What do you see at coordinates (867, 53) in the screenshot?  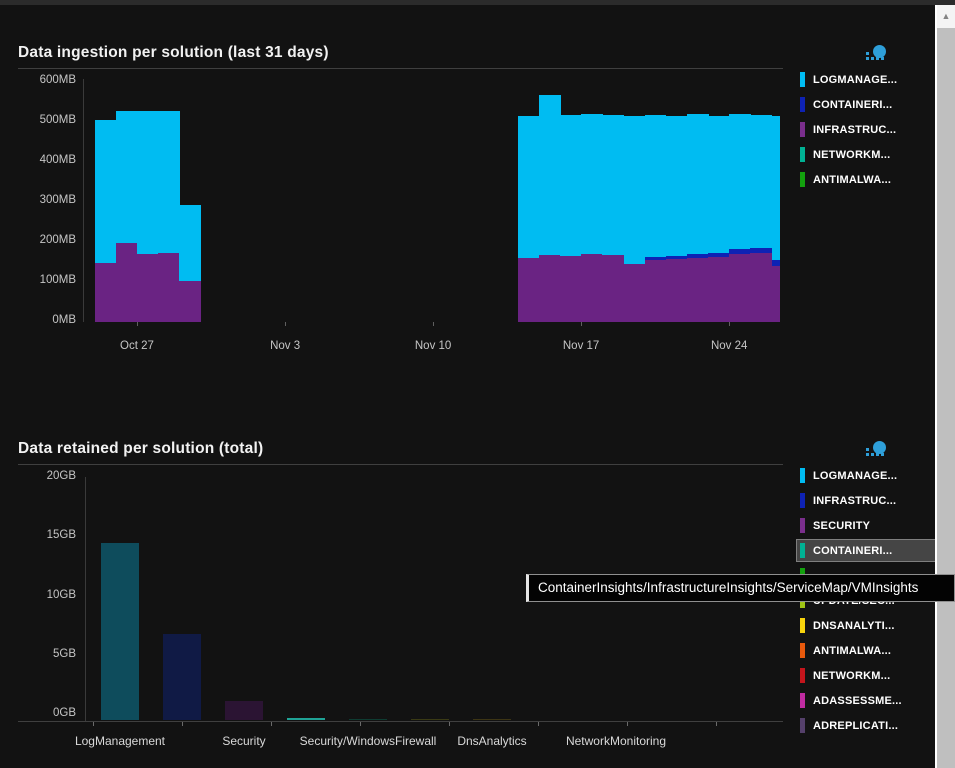 I see `log-analytics-icon-dots` at bounding box center [867, 53].